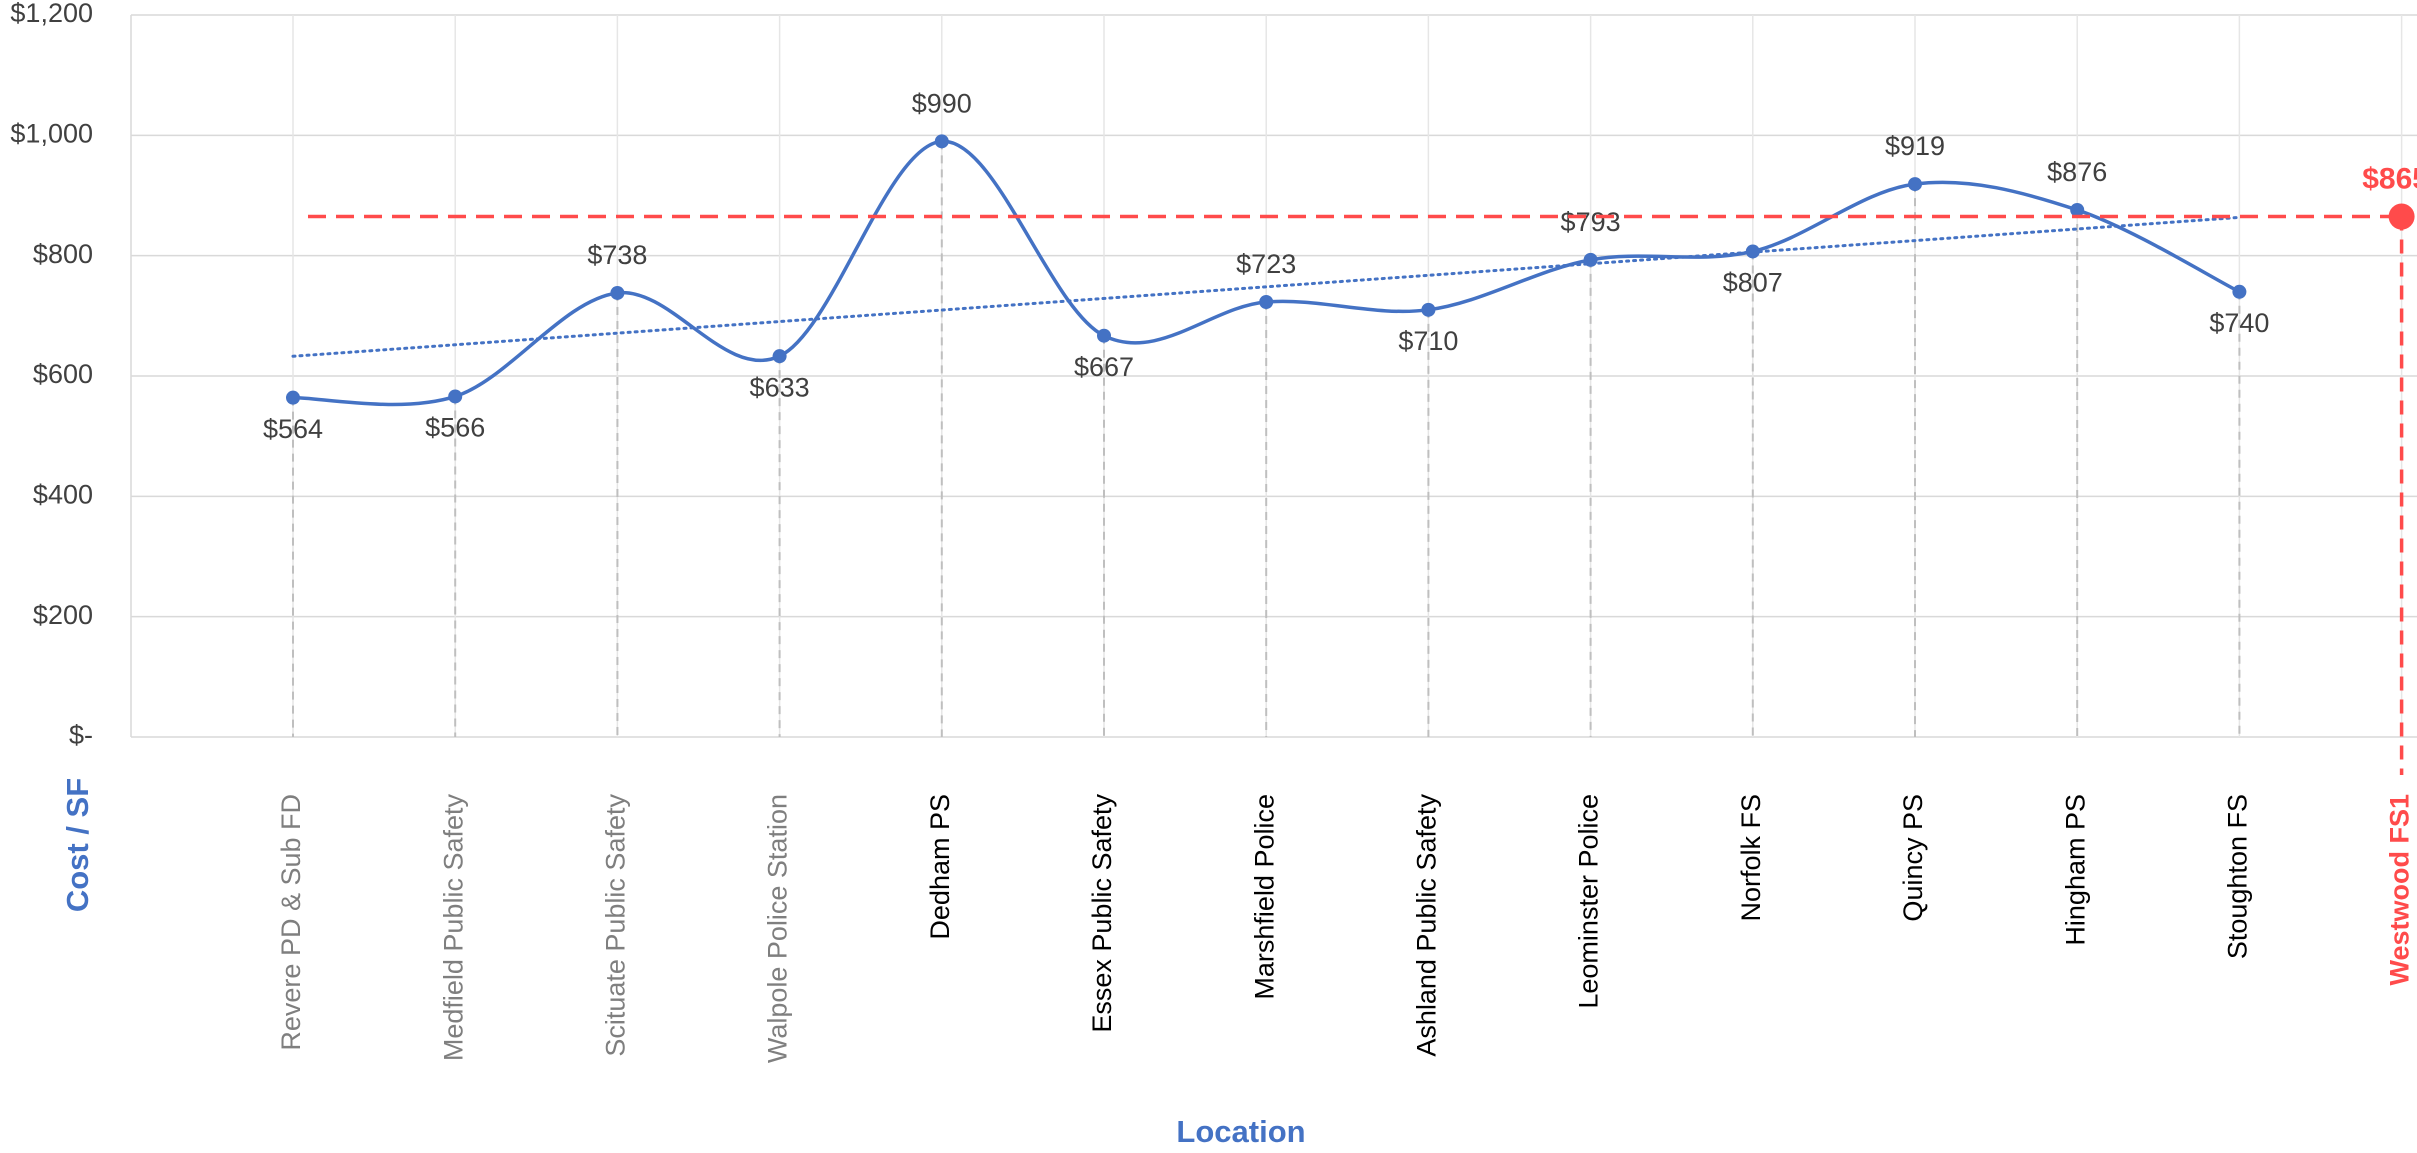 The width and height of the screenshot is (2417, 1153). What do you see at coordinates (453, 928) in the screenshot?
I see `x-tick-label: Medfield Public Safety` at bounding box center [453, 928].